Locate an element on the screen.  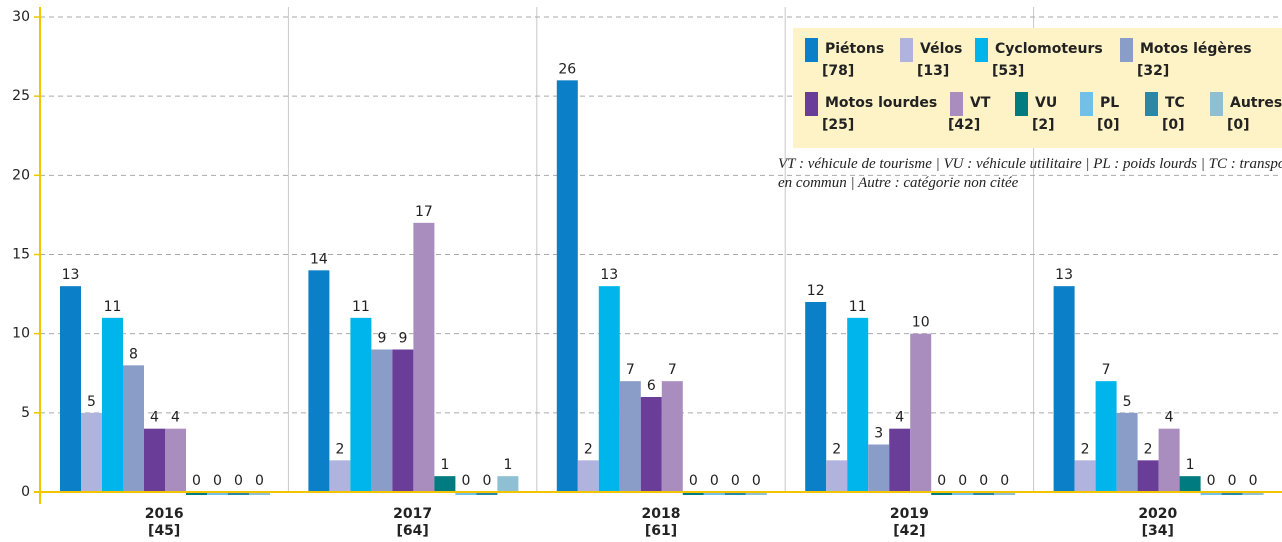
value-label: 14 is located at coordinates (319, 259).